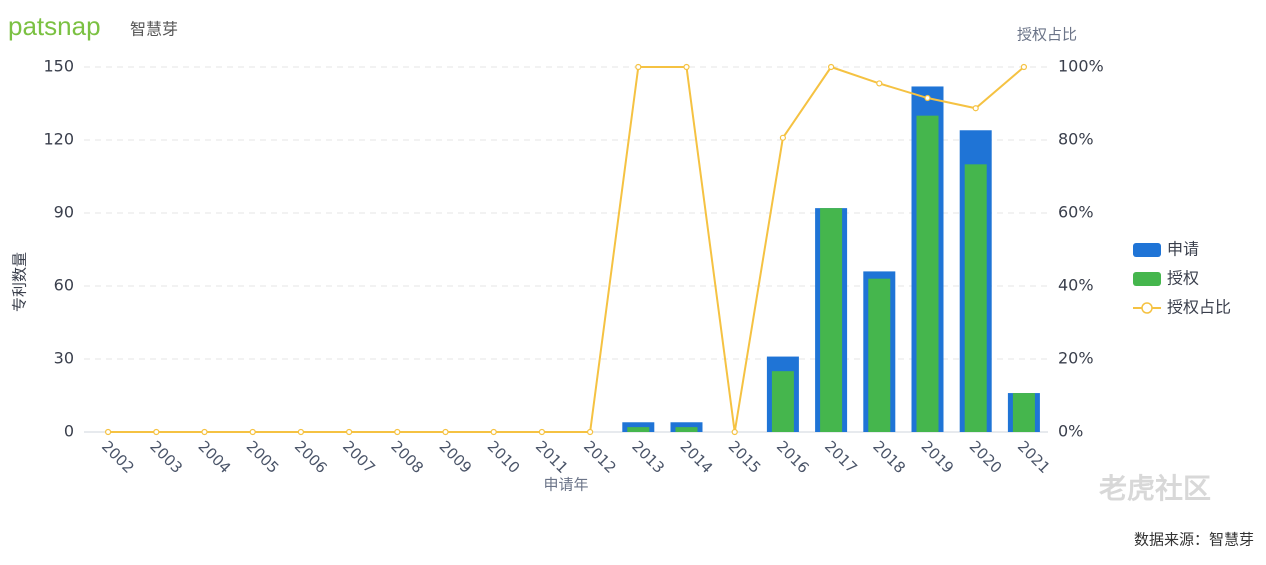 This screenshot has width=1266, height=565. What do you see at coordinates (1070, 431) in the screenshot?
I see `y2-tick-label: 0%` at bounding box center [1070, 431].